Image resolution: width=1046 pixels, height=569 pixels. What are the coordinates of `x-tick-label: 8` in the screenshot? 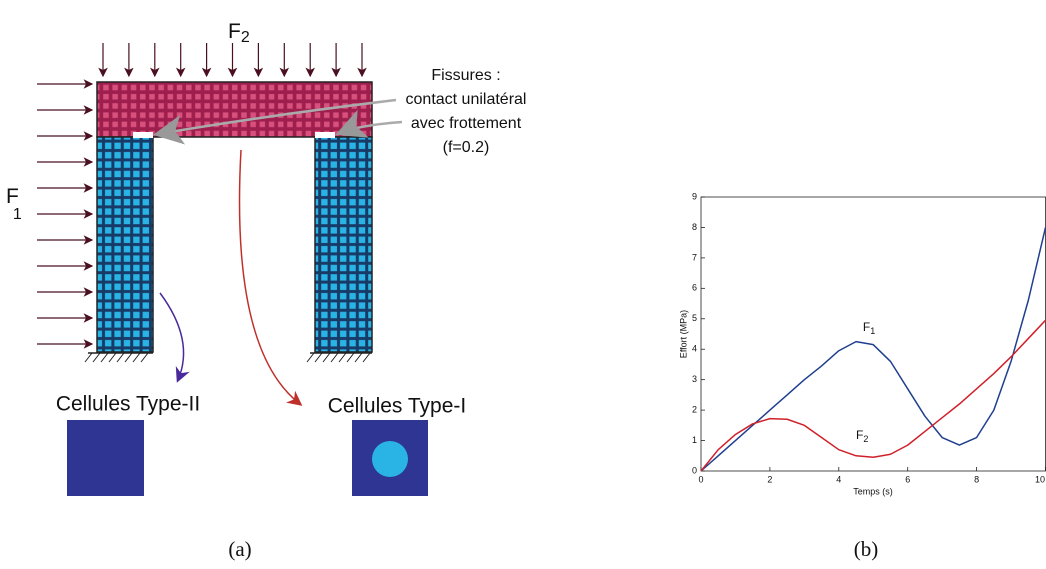 It's located at (976, 479).